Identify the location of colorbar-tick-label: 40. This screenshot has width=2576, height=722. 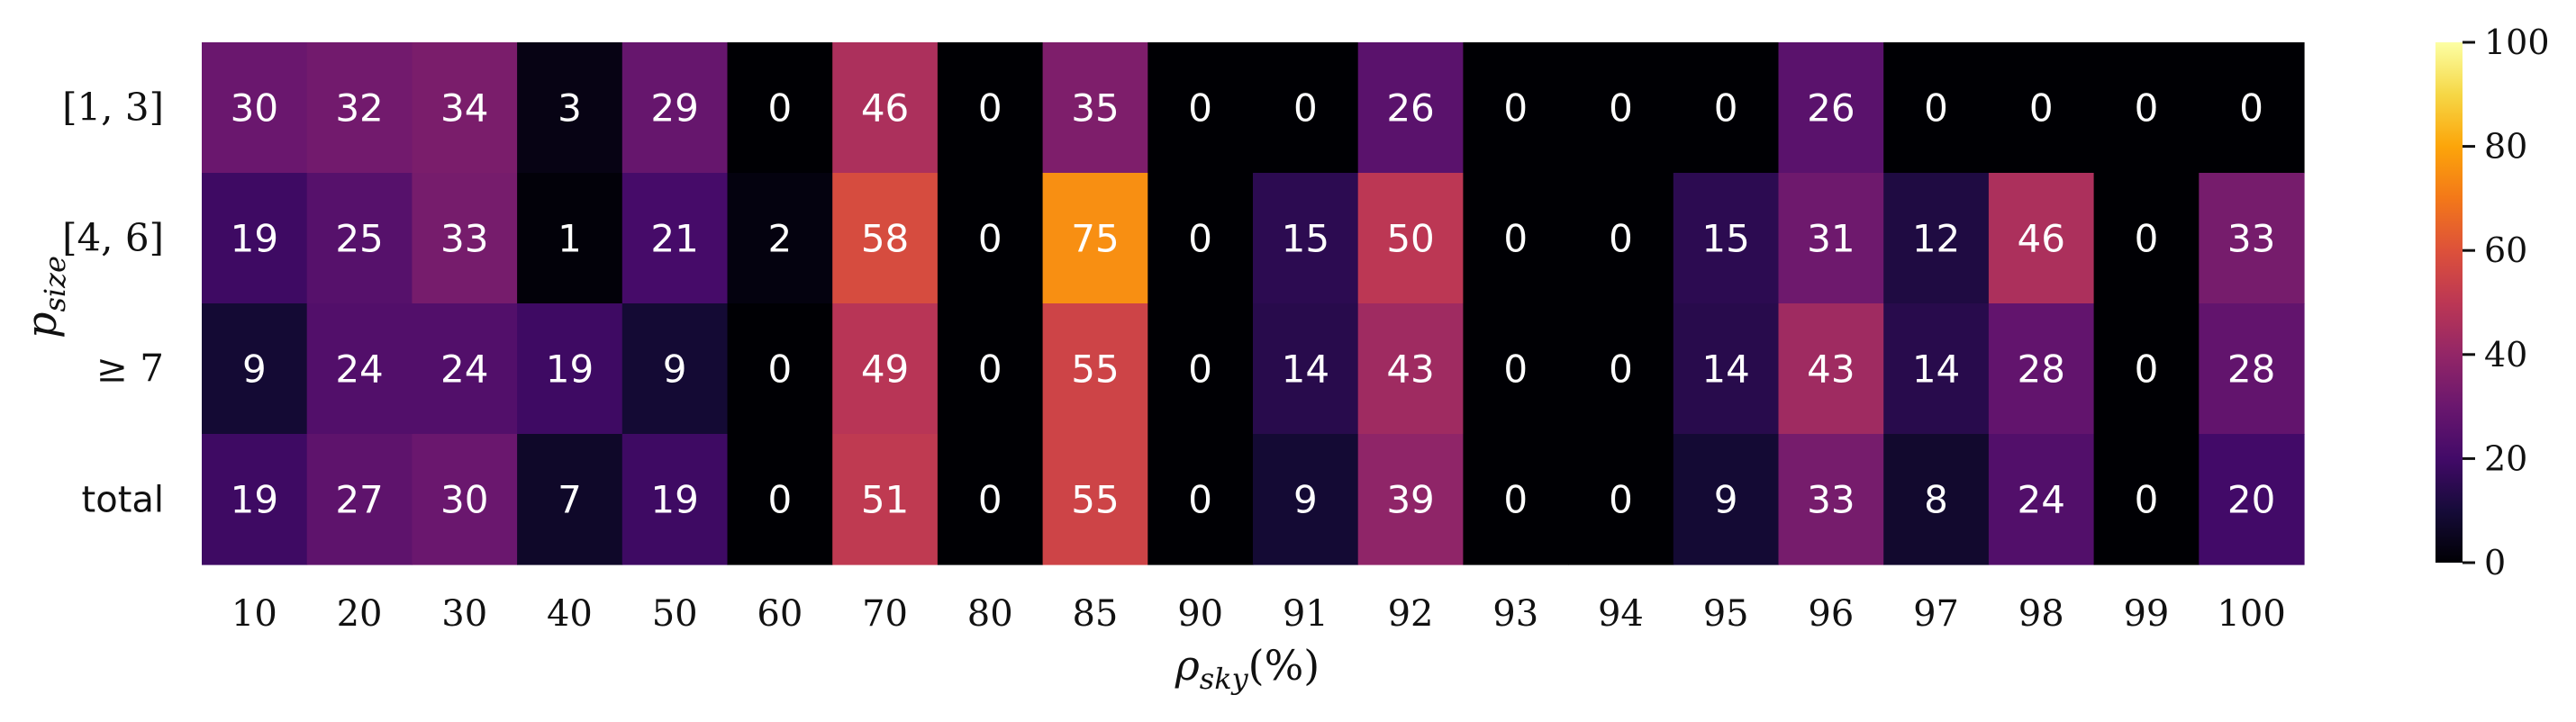
(2505, 355).